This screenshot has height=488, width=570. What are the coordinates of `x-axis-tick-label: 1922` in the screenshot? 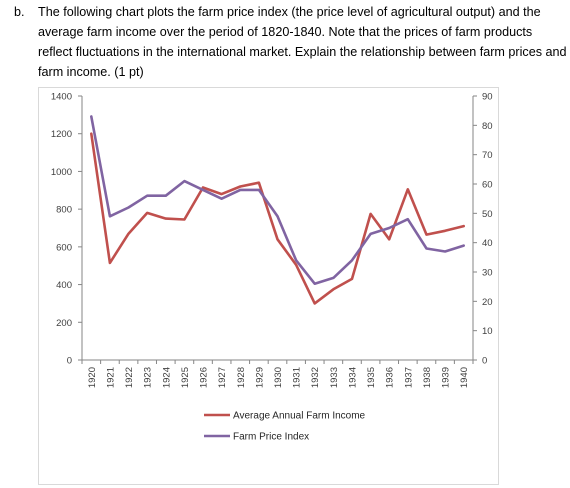 It's located at (129, 377).